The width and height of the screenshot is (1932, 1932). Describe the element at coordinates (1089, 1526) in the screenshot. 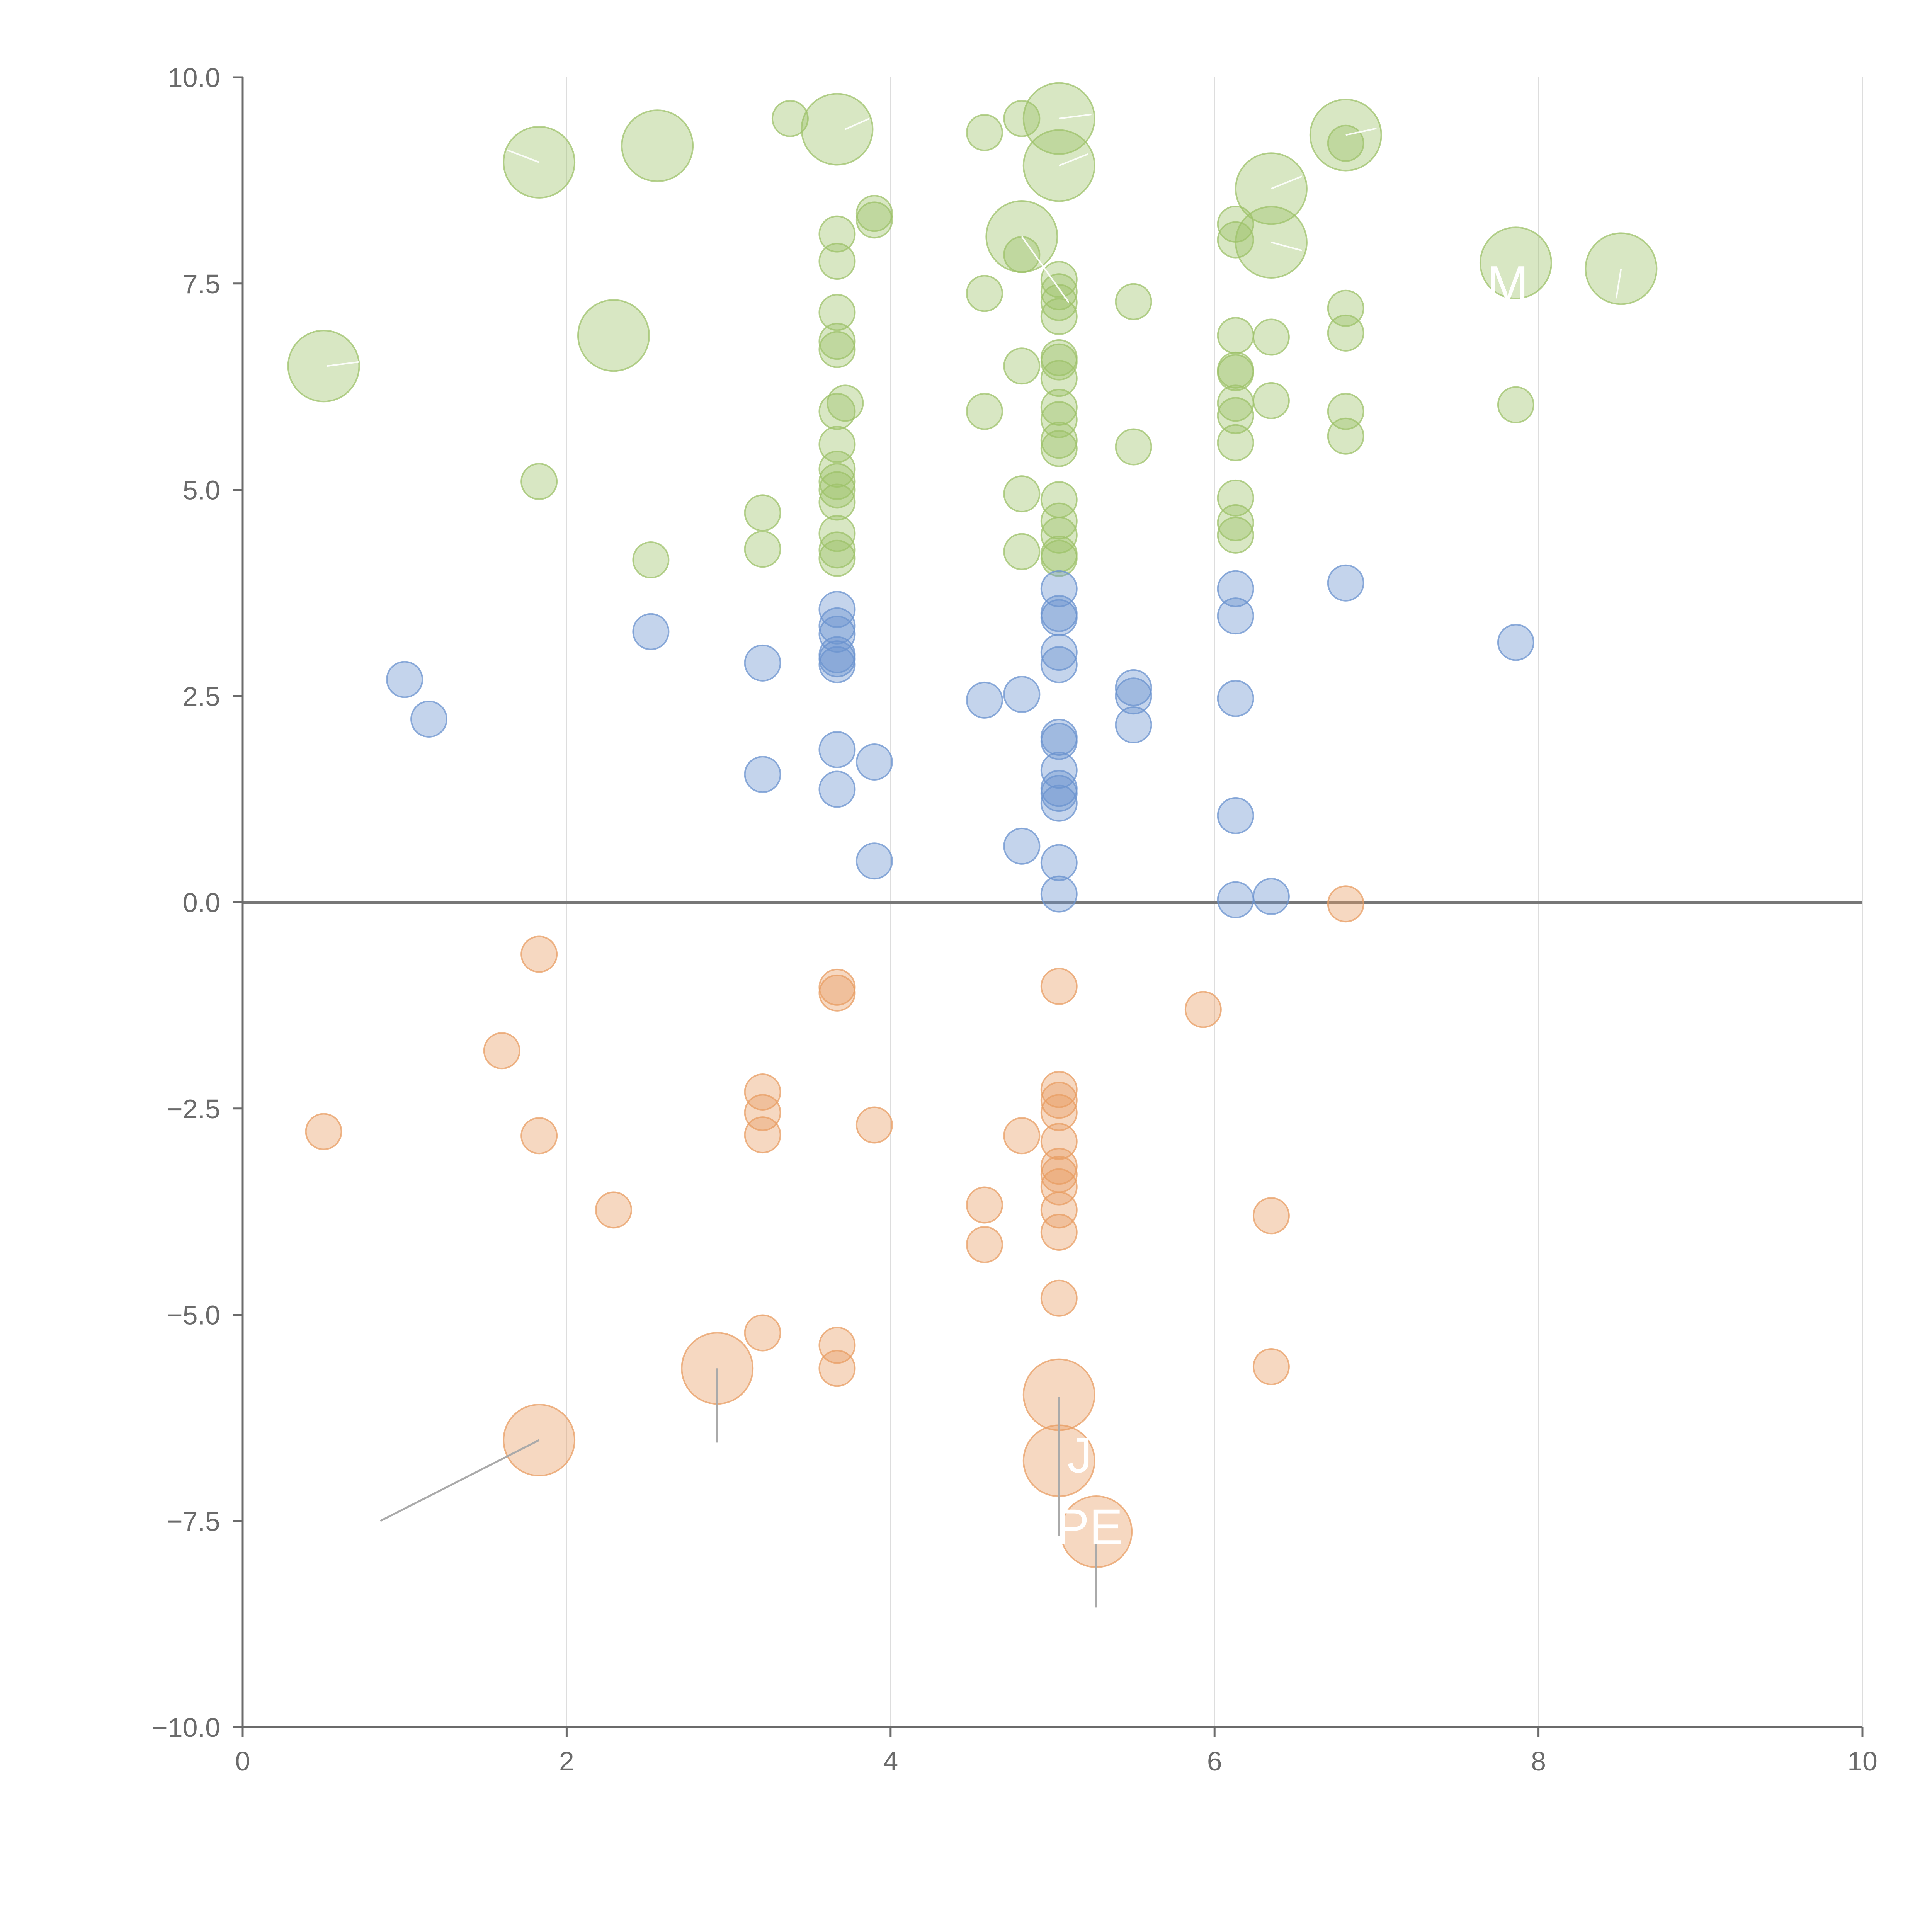

I see `bubble-label: PE` at that location.